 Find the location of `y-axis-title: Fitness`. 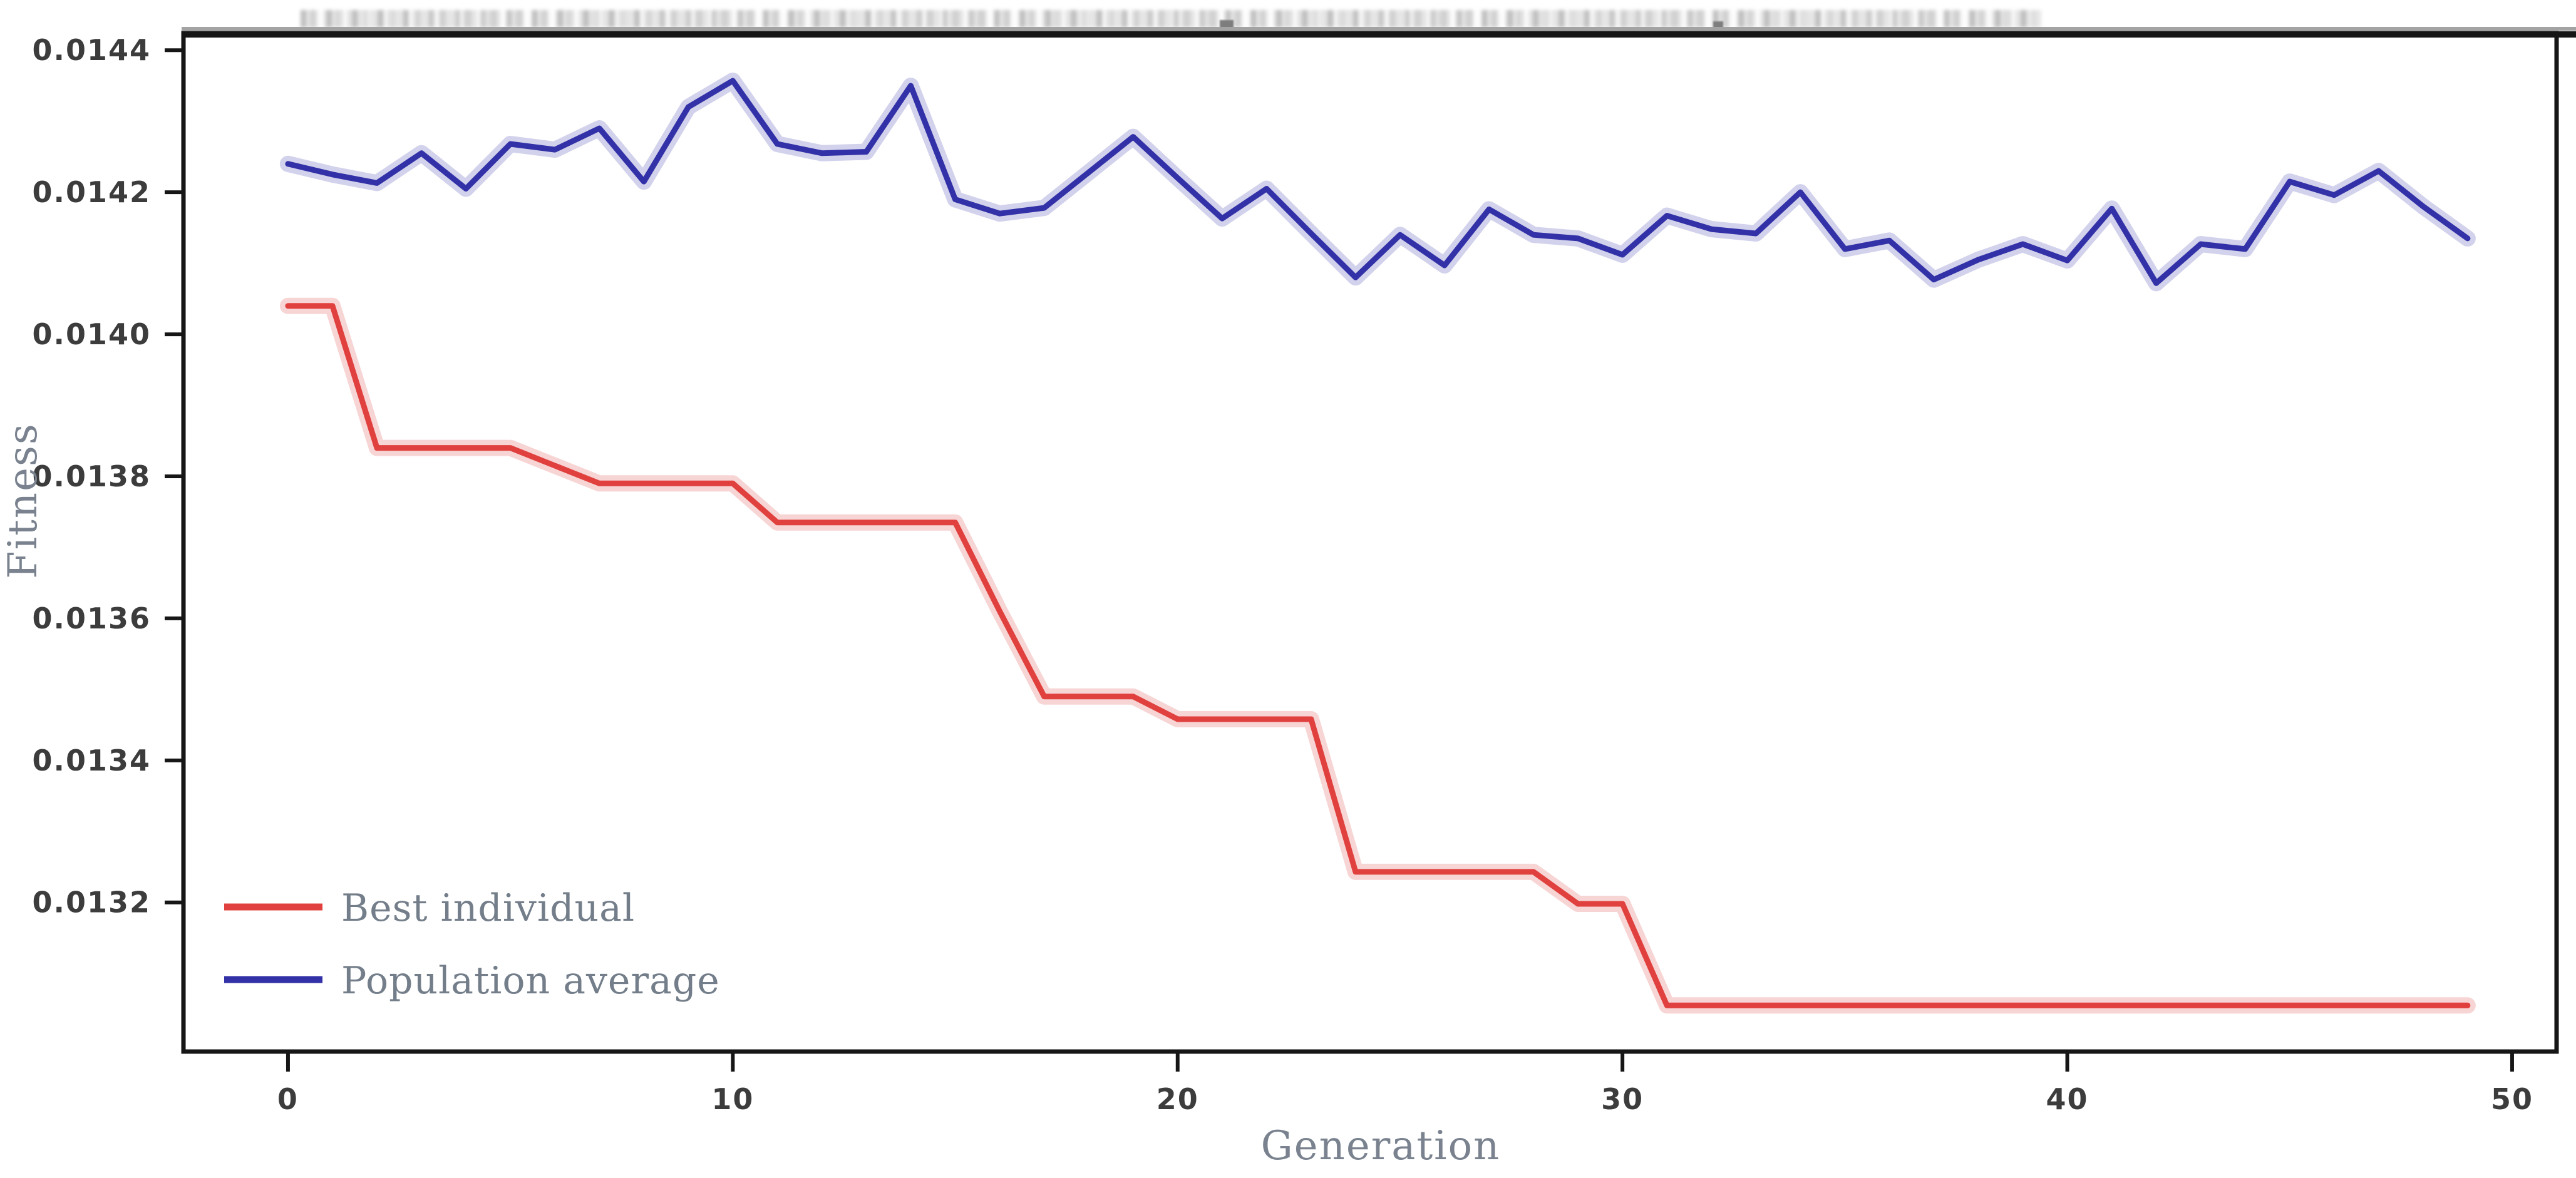

y-axis-title: Fitness is located at coordinates (23, 500).